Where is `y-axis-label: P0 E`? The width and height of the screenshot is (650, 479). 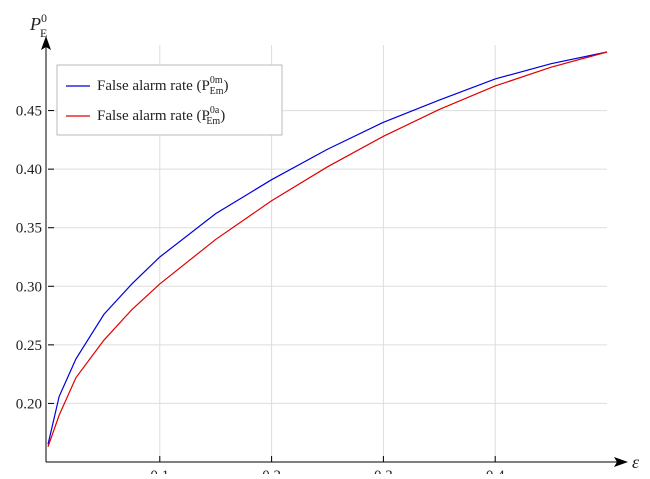
y-axis-label: P0 E is located at coordinates (38, 25).